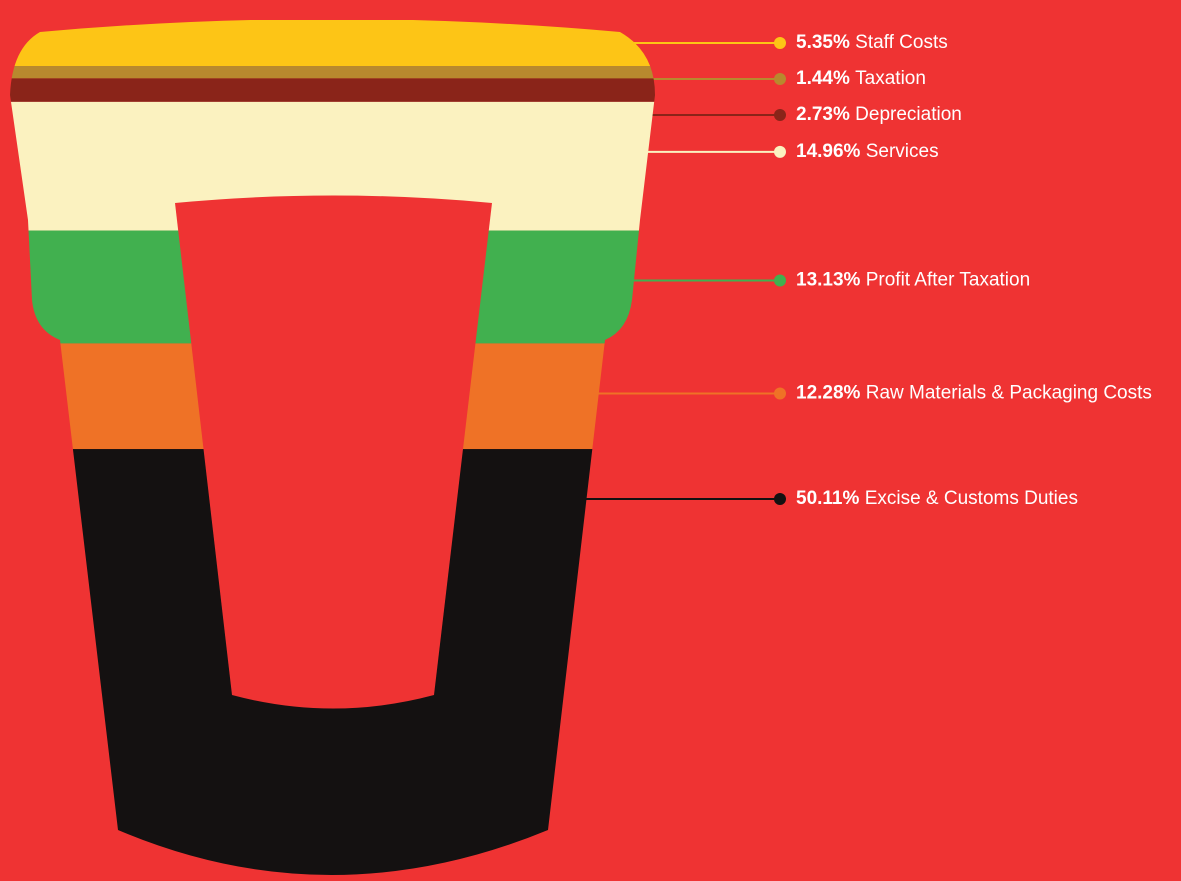  Describe the element at coordinates (828, 151) in the screenshot. I see `value-label: 14.96%` at that location.